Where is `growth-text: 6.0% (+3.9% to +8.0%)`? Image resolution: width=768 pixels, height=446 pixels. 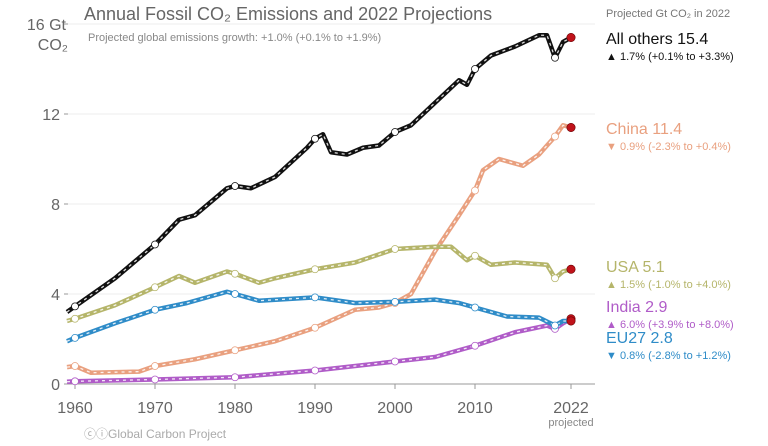
growth-text: 6.0% (+3.9% to +8.0%) is located at coordinates (677, 325).